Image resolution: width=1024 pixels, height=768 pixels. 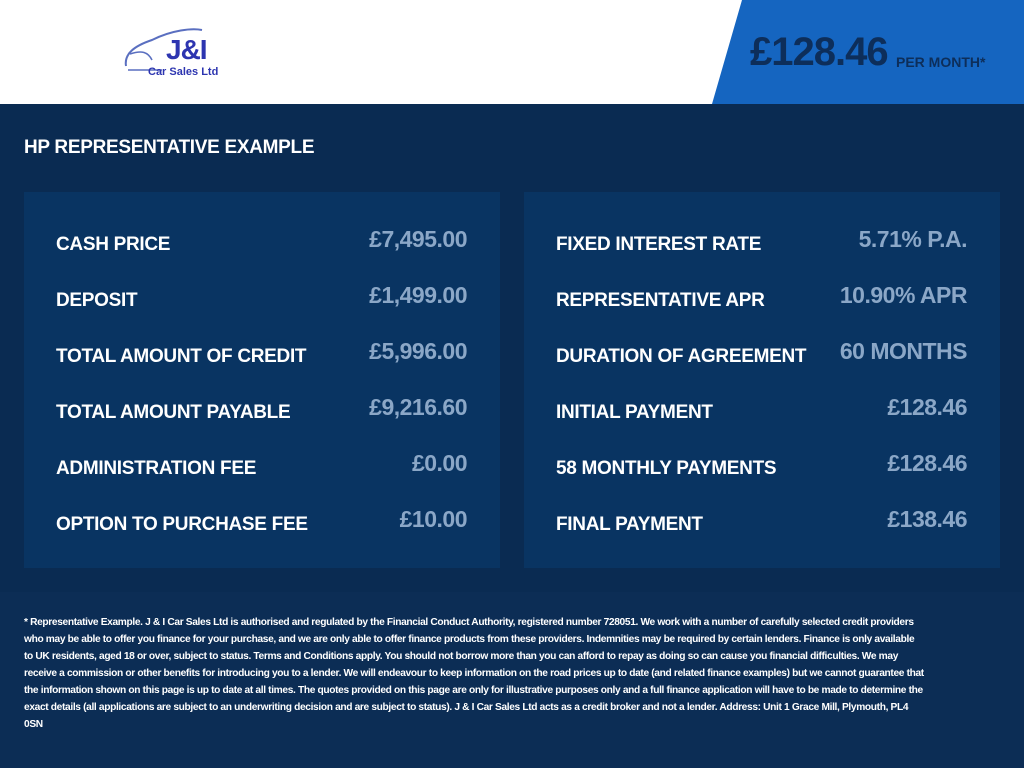 What do you see at coordinates (261, 300) in the screenshot?
I see `finance-row: DEPOSIT £1,499.00` at bounding box center [261, 300].